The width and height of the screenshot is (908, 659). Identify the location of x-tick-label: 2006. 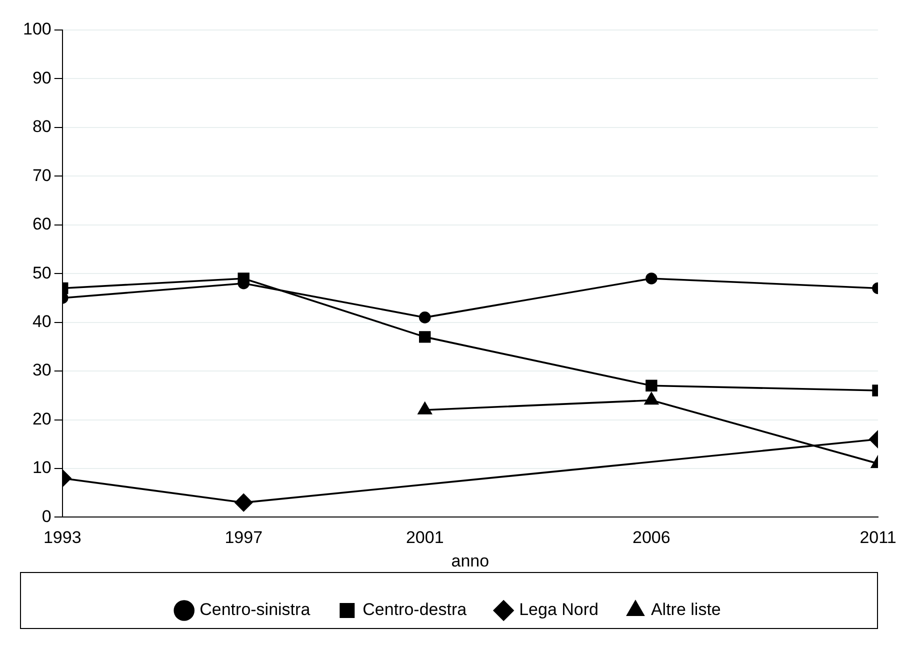
(651, 538).